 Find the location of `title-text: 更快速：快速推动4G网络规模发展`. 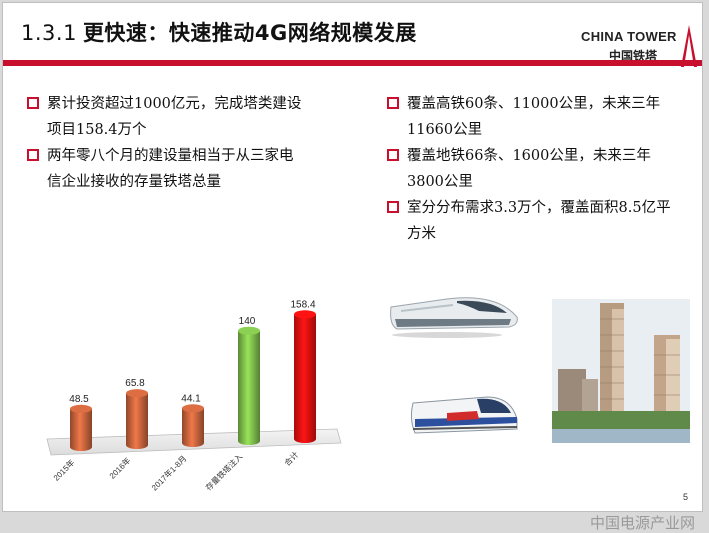

title-text: 更快速：快速推动4G网络规模发展 is located at coordinates (249, 33).